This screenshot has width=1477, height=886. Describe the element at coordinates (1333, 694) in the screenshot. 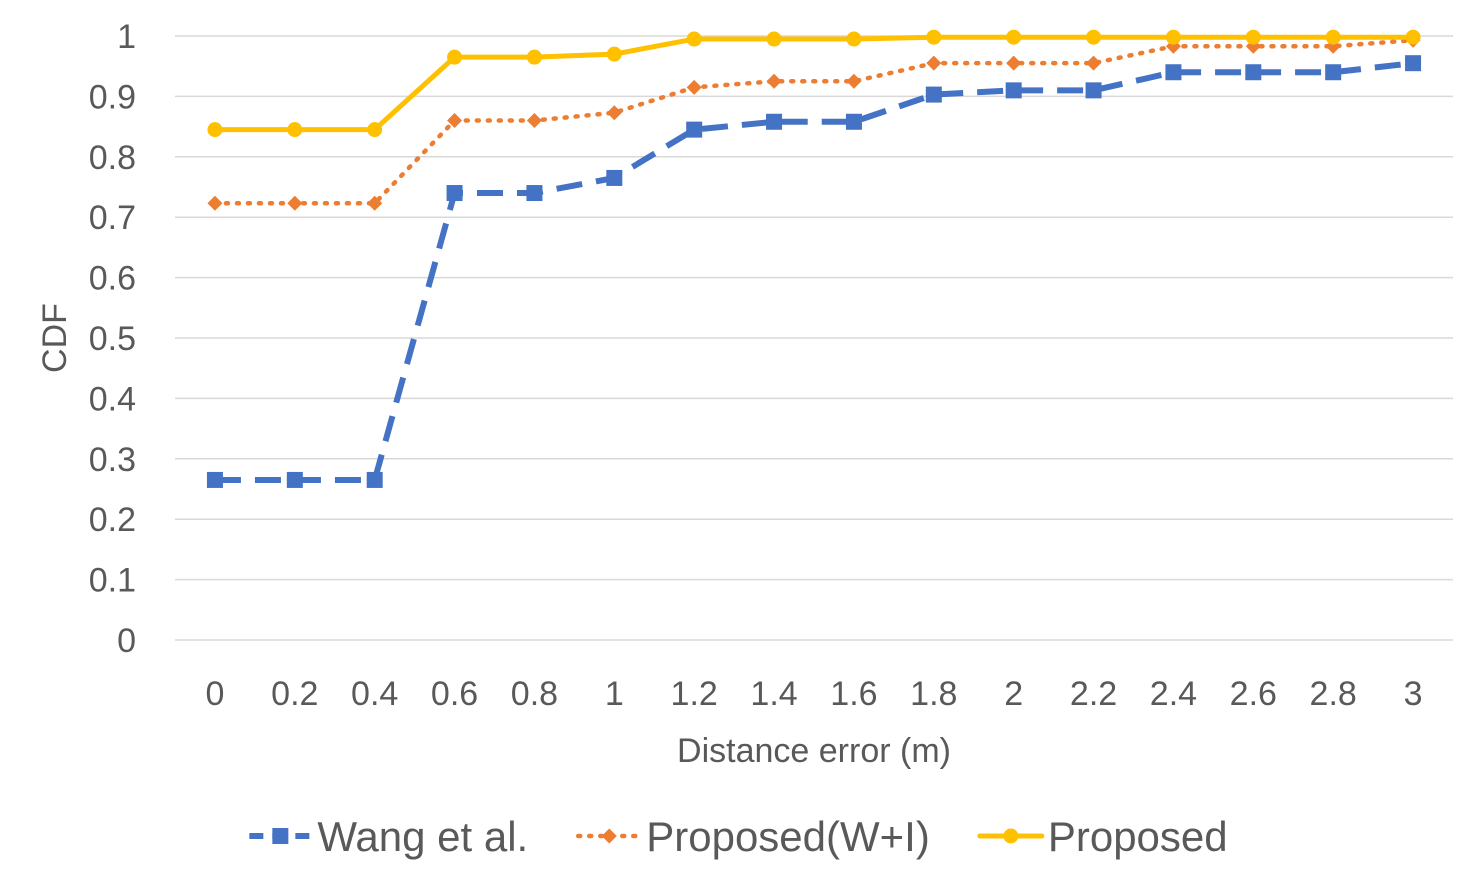

I see `x-tick-label: 2.8` at that location.